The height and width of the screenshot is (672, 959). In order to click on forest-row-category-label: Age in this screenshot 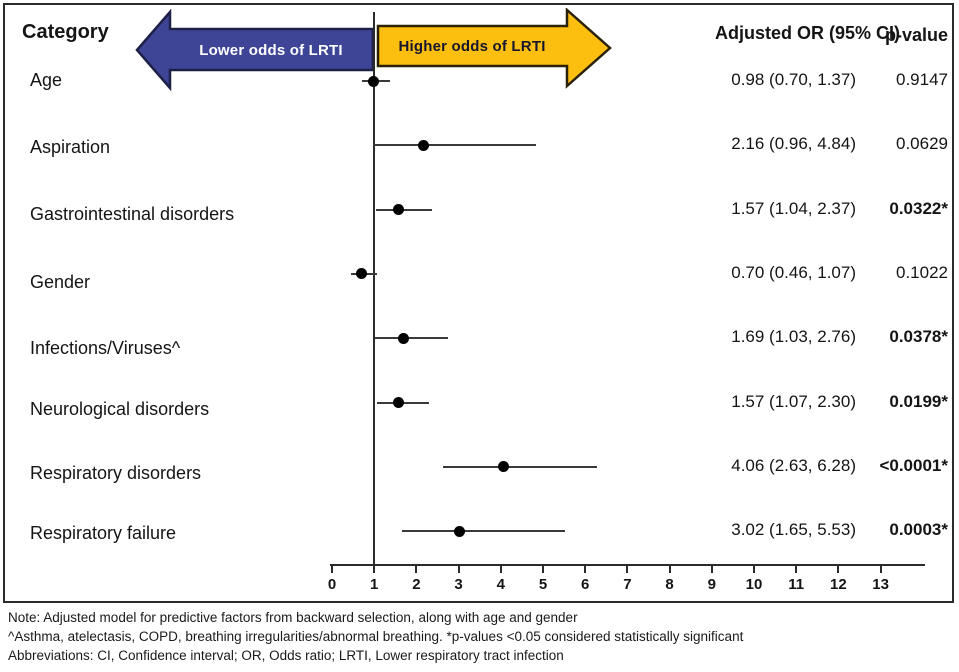, I will do `click(46, 80)`.